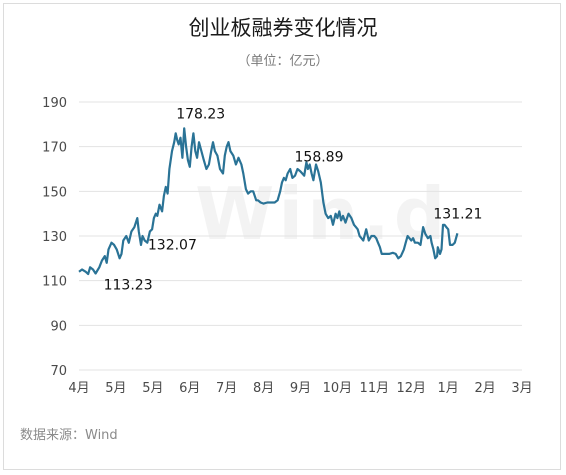 The width and height of the screenshot is (566, 475). Describe the element at coordinates (338, 388) in the screenshot. I see `x-tick-label: 10月` at that location.